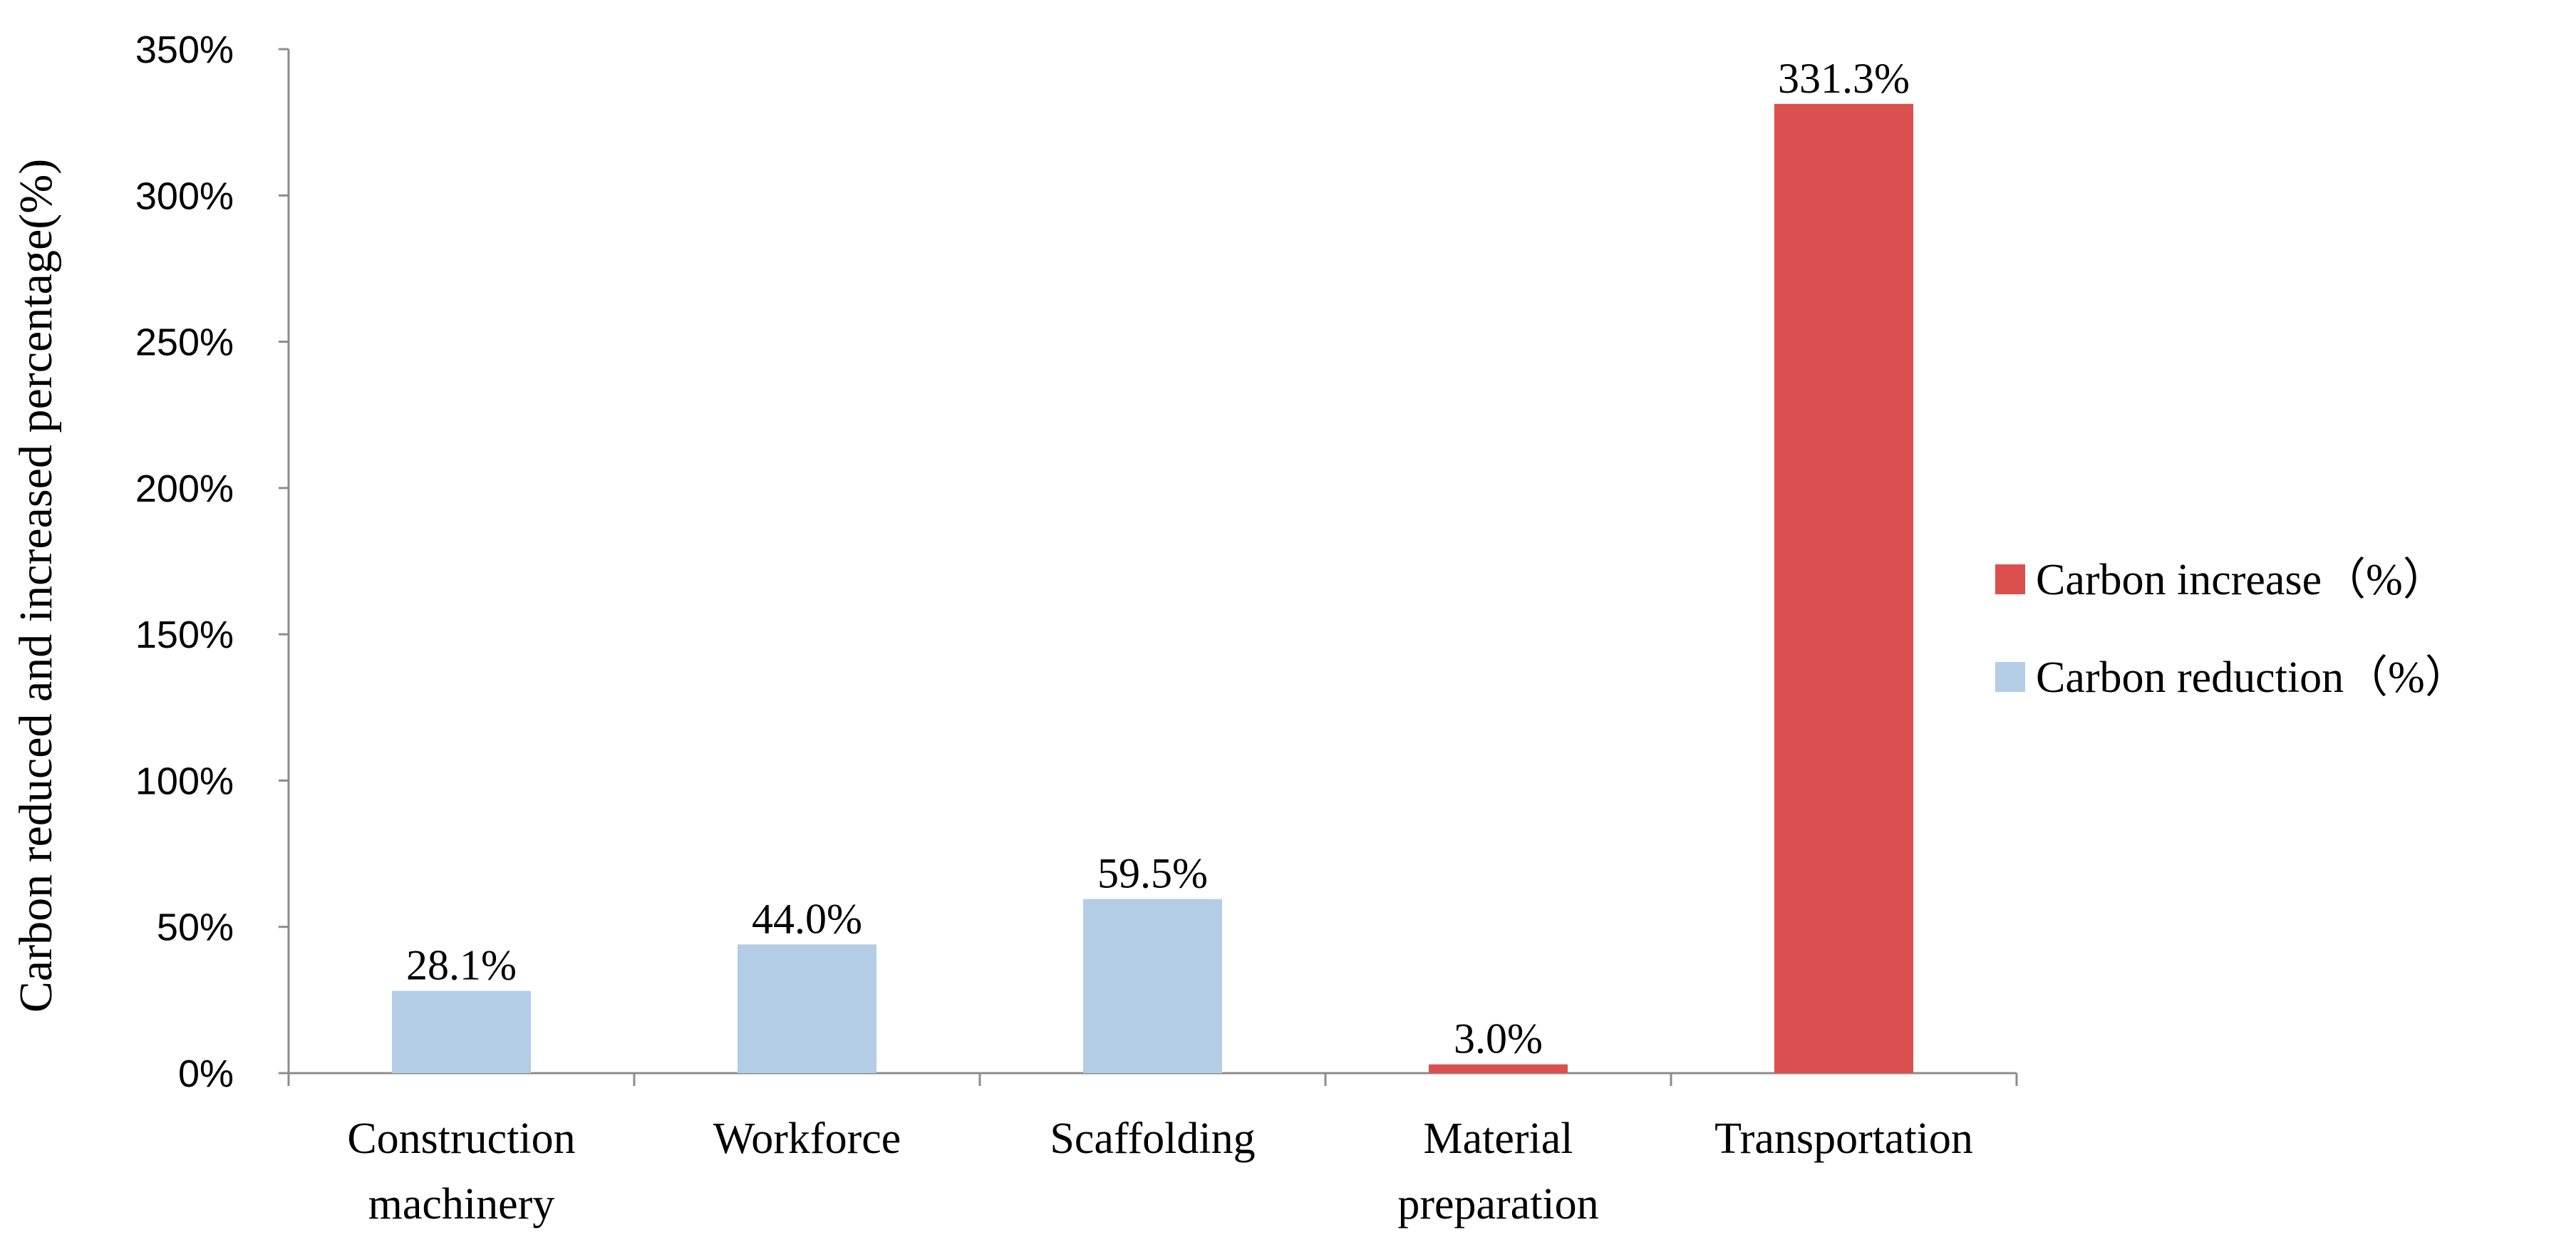 Image resolution: width=2576 pixels, height=1252 pixels. Describe the element at coordinates (2253, 677) in the screenshot. I see `legend-label: Carbon reduction（%）` at that location.